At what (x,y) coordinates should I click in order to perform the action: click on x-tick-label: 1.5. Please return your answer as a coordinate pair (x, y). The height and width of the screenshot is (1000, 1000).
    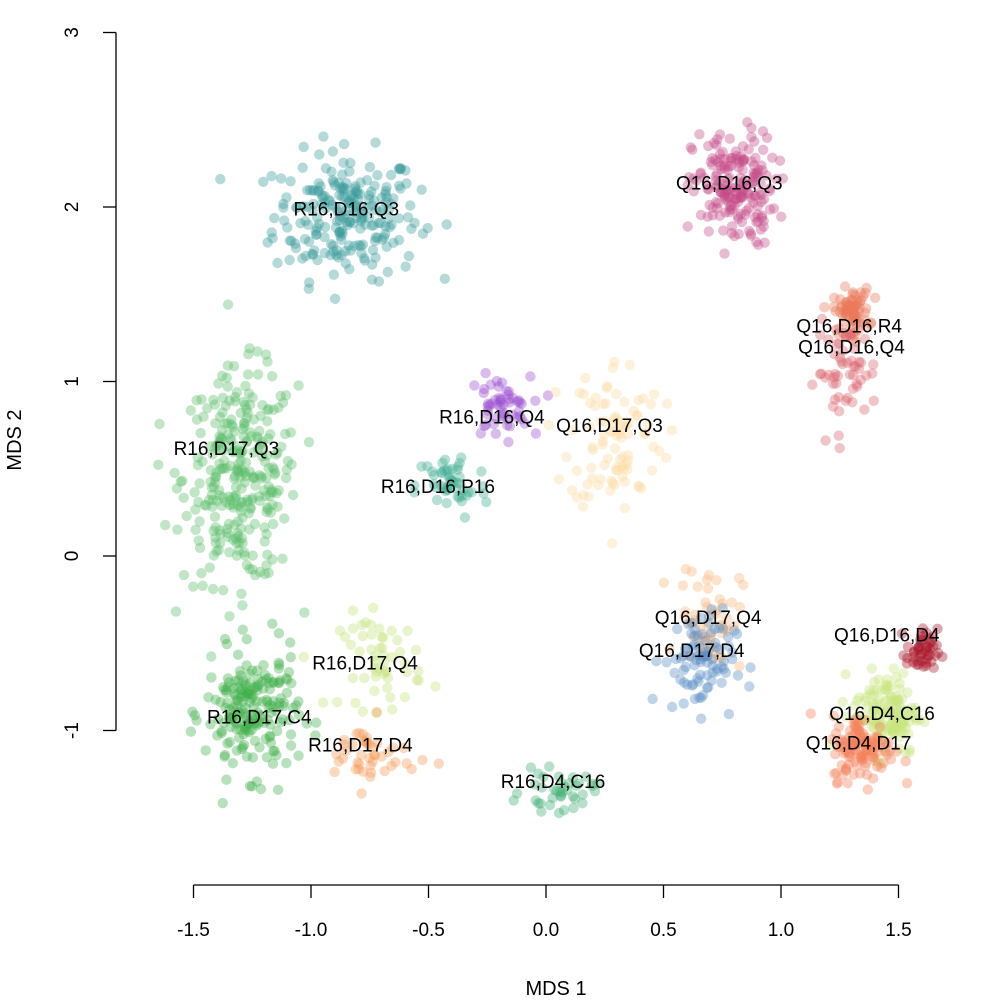
    Looking at the image, I should click on (898, 930).